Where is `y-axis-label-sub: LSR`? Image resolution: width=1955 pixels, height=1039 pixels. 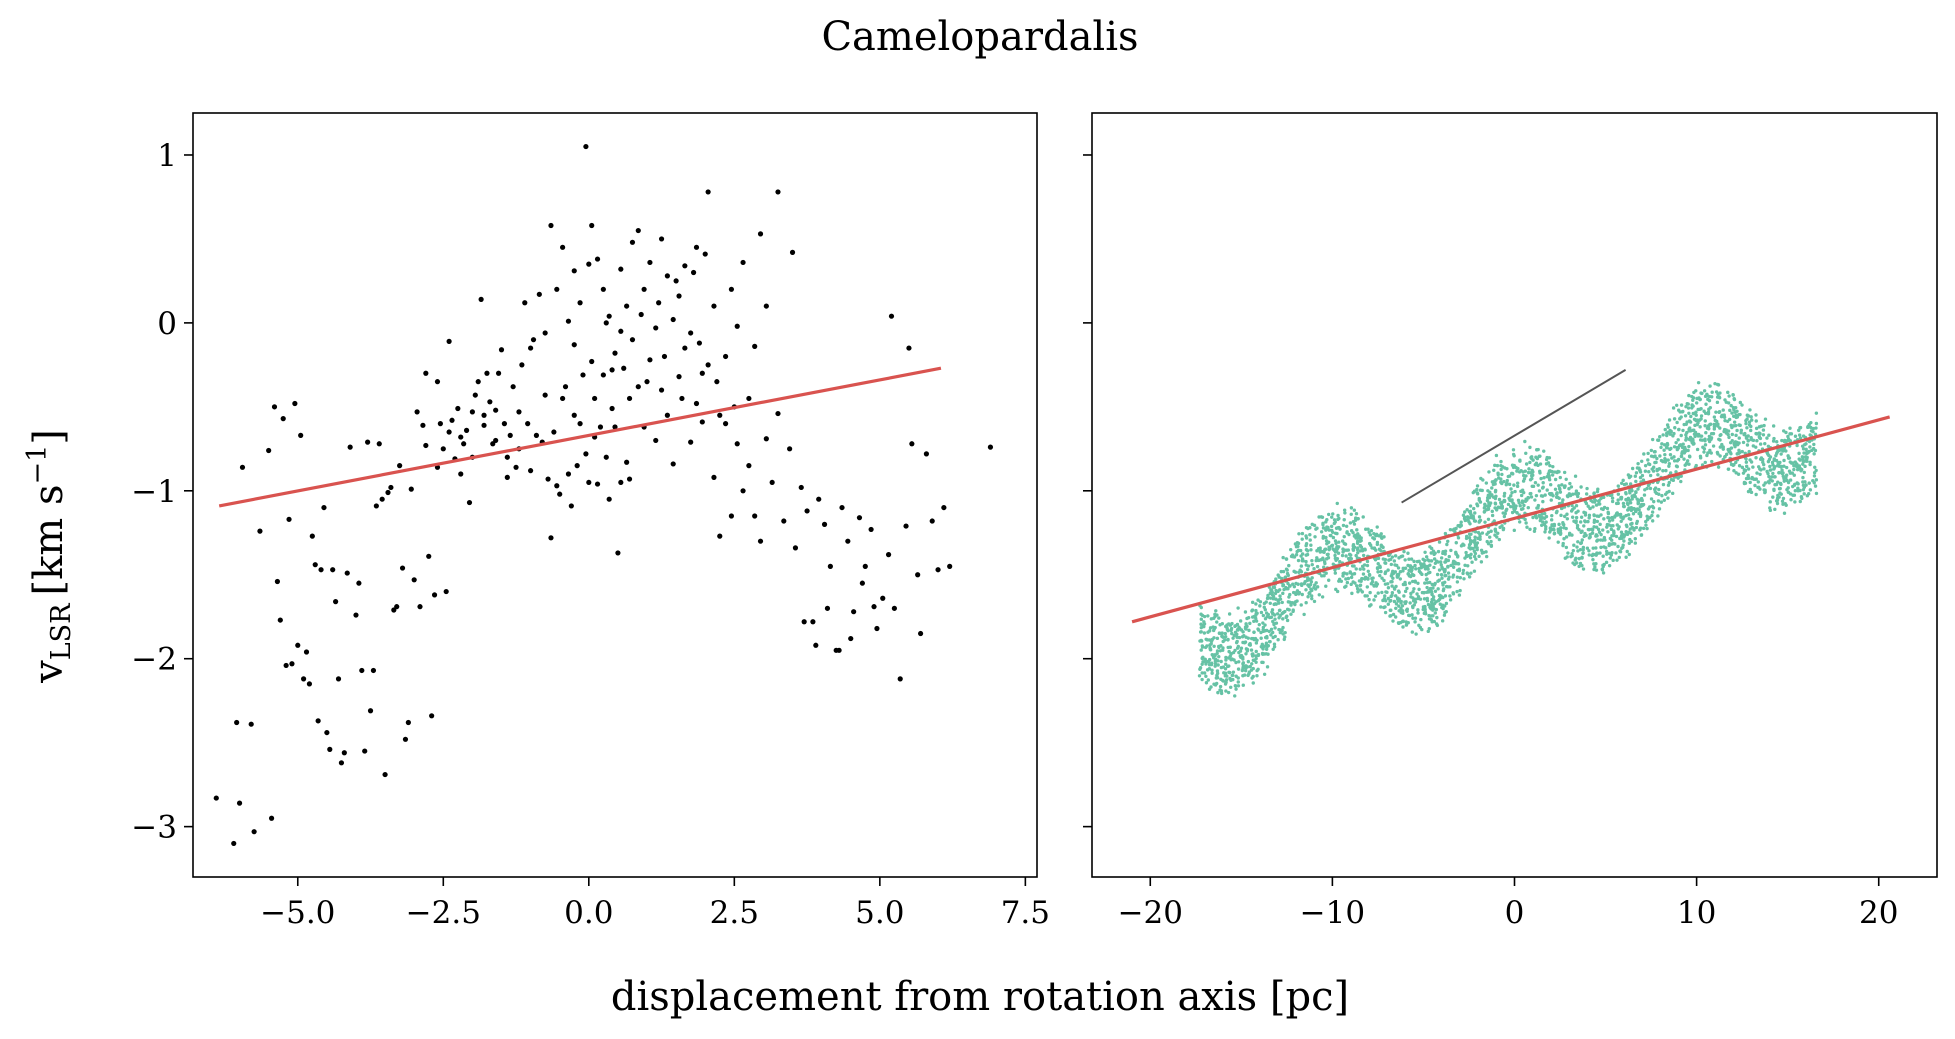
y-axis-label-sub: LSR is located at coordinates (61, 631).